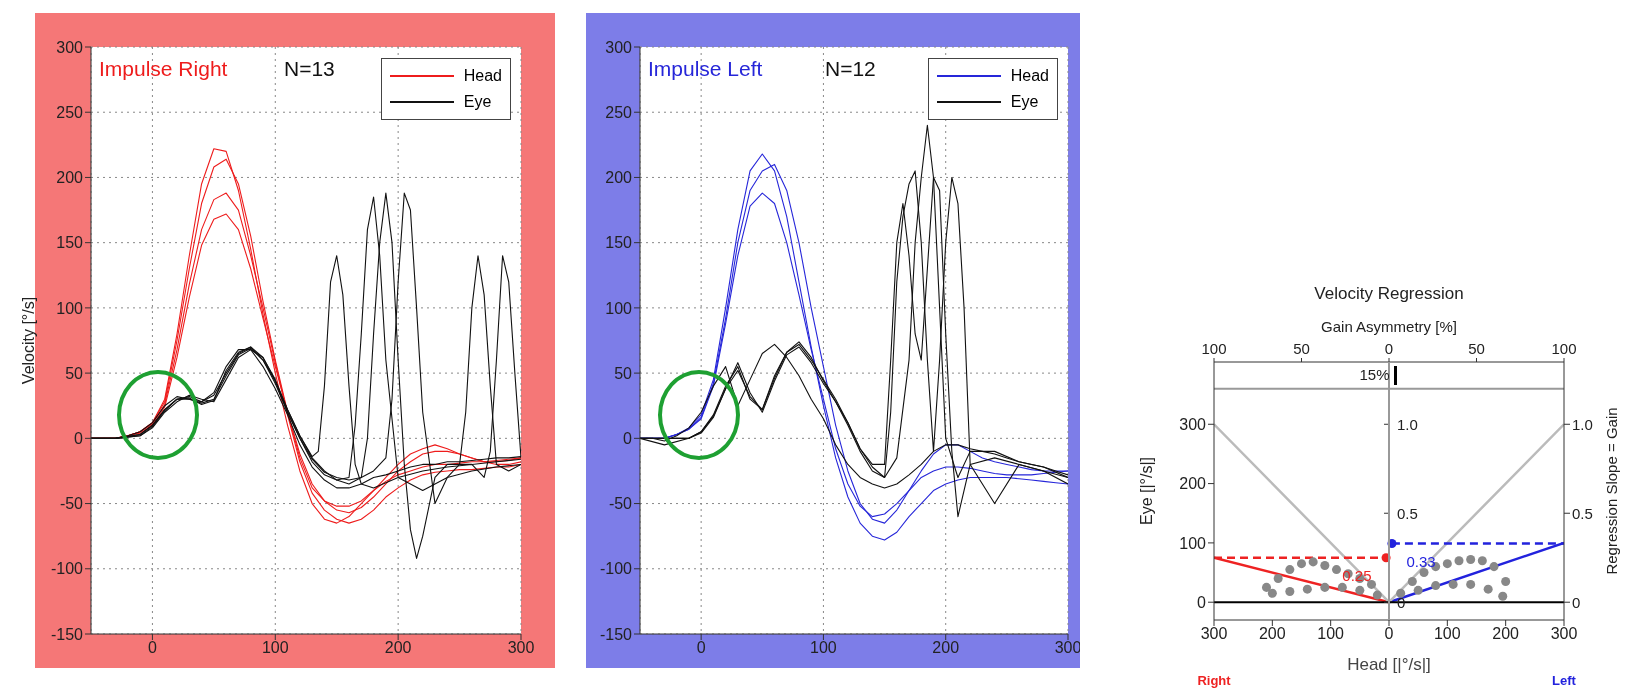 Image resolution: width=1632 pixels, height=697 pixels. What do you see at coordinates (1389, 664) in the screenshot?
I see `x-axis-title: Head [|°/s|]` at bounding box center [1389, 664].